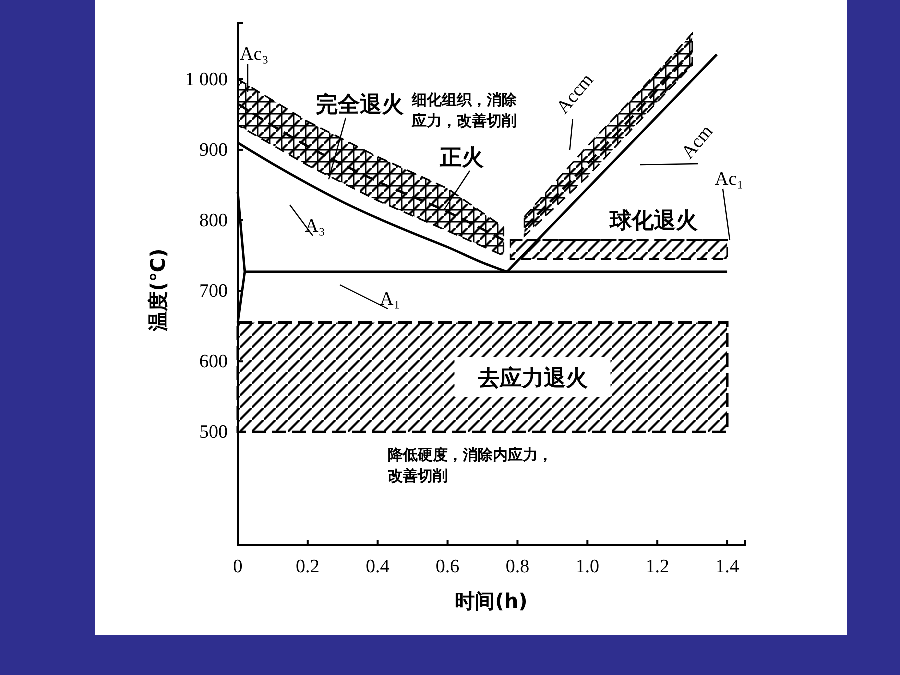  Describe the element at coordinates (308, 567) in the screenshot. I see `x-tick-label: 0.2` at that location.